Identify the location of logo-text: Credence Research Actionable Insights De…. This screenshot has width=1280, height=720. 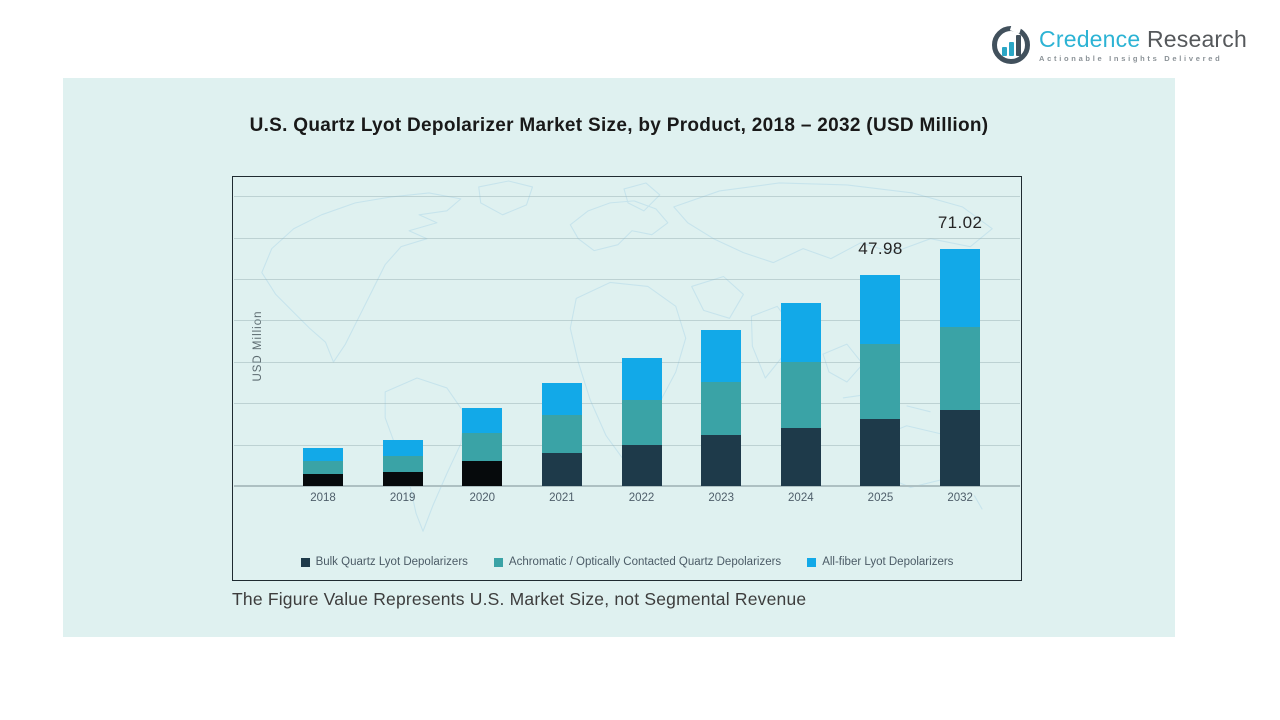
(1143, 45).